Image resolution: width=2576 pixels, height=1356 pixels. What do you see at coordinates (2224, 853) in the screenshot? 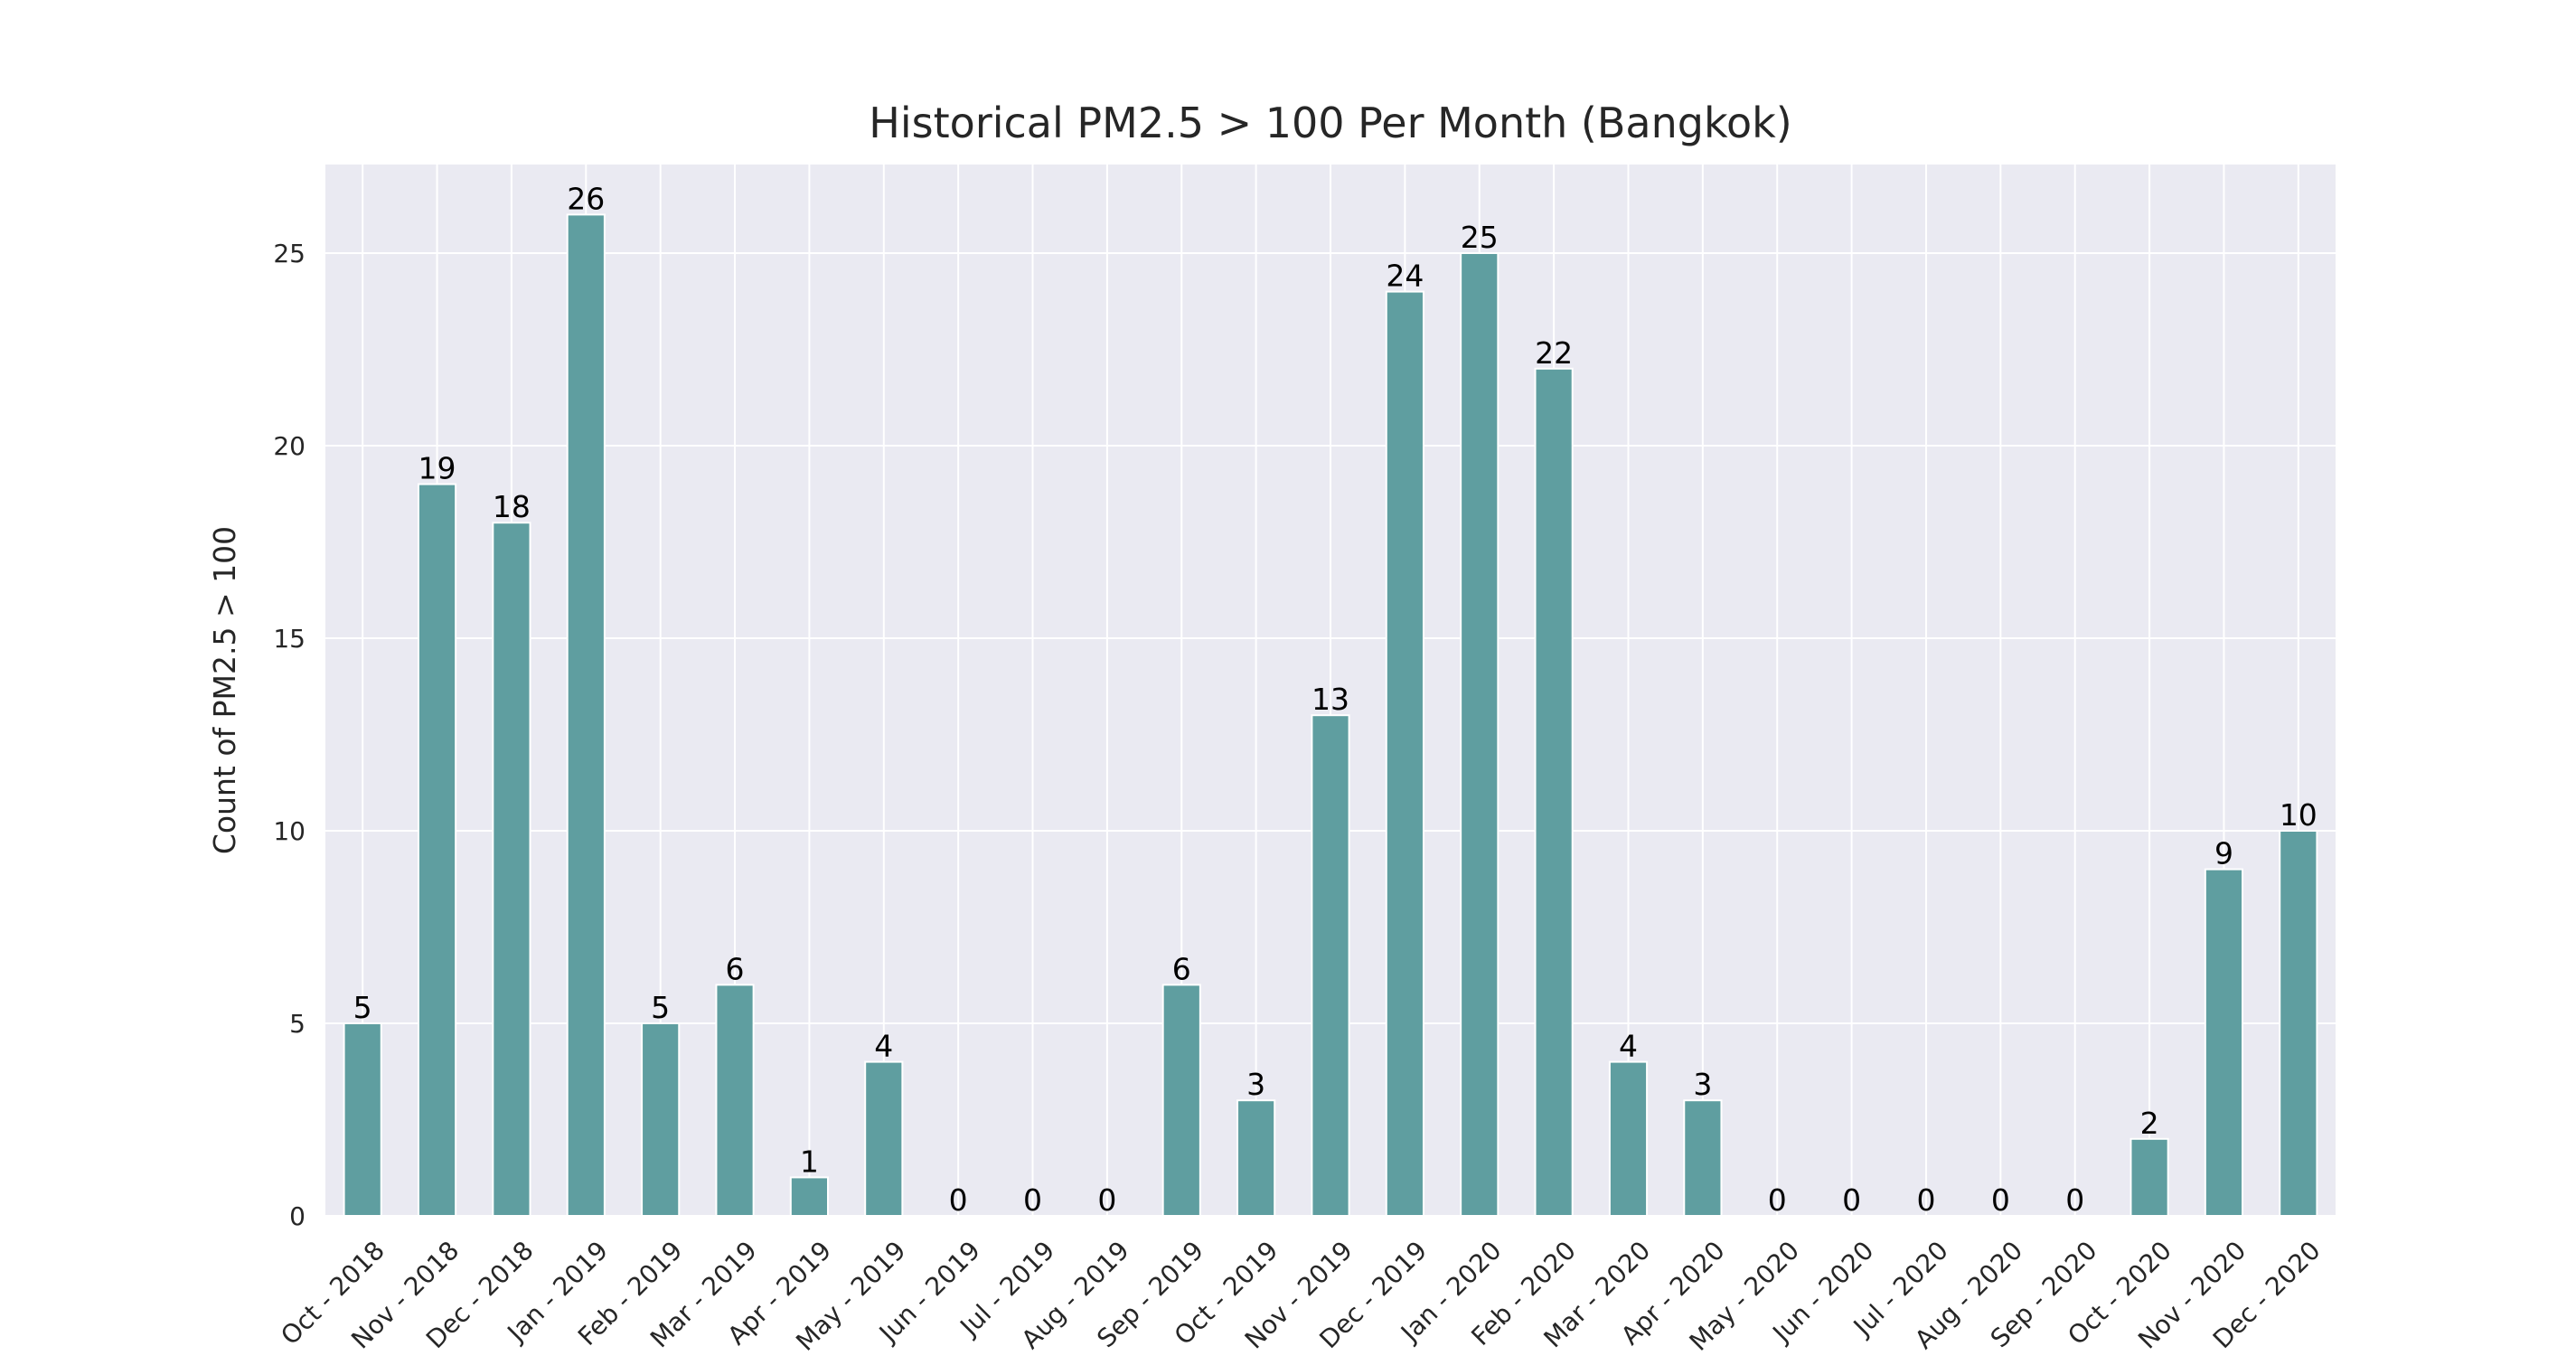
I see `data-label: 9` at bounding box center [2224, 853].